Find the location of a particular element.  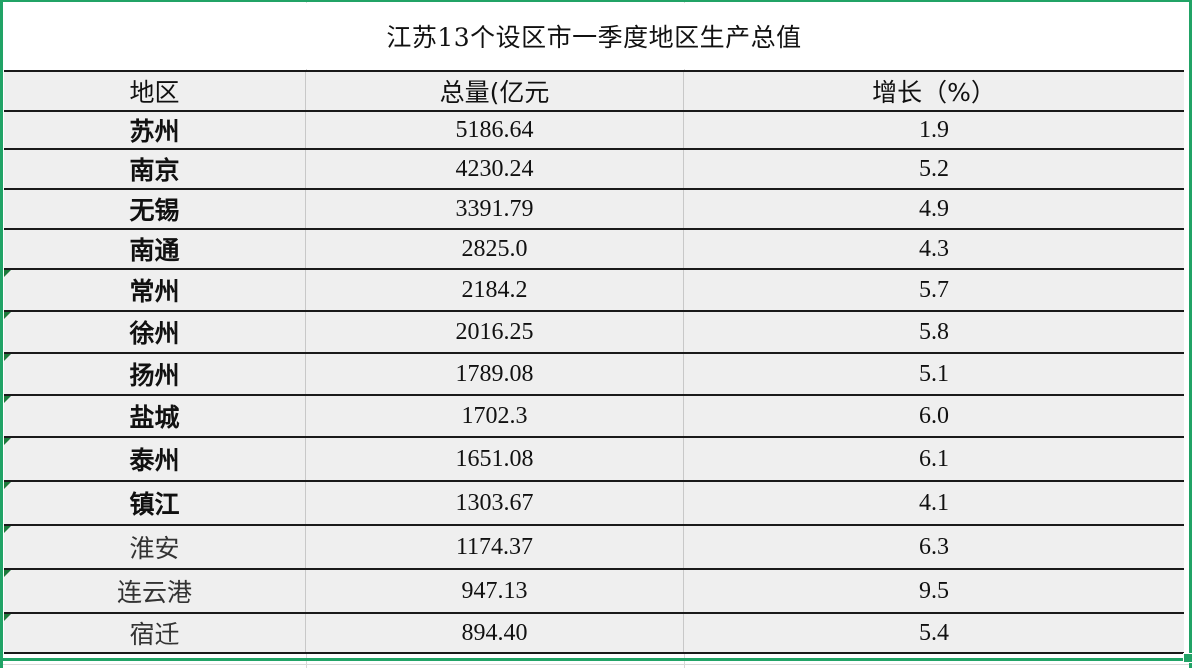

cell-total: 4230.24 is located at coordinates (495, 169).